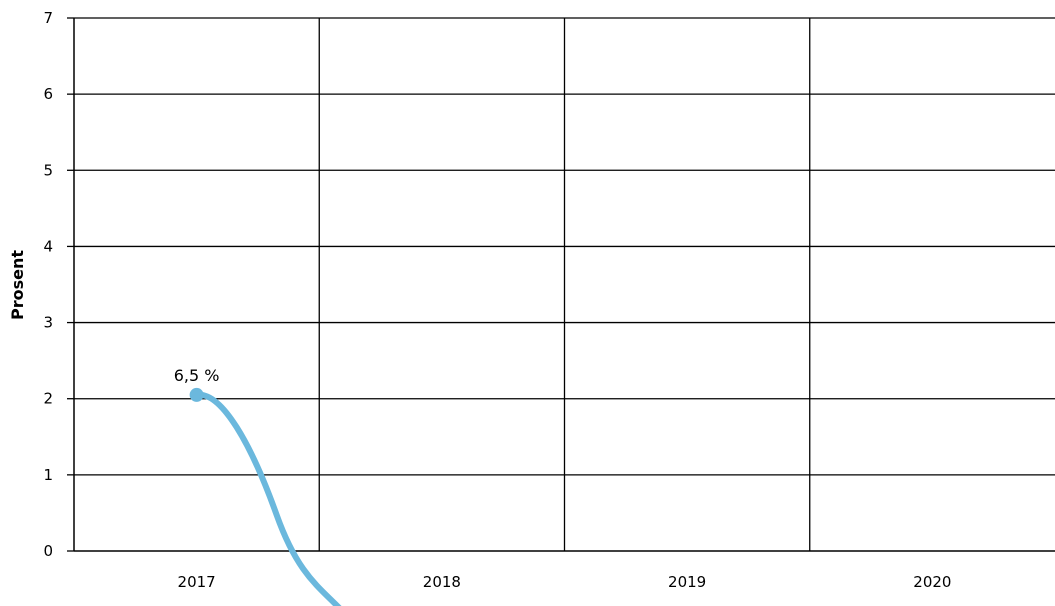 The image size is (1055, 606). Describe the element at coordinates (48, 551) in the screenshot. I see `y-tick-label: 0` at that location.